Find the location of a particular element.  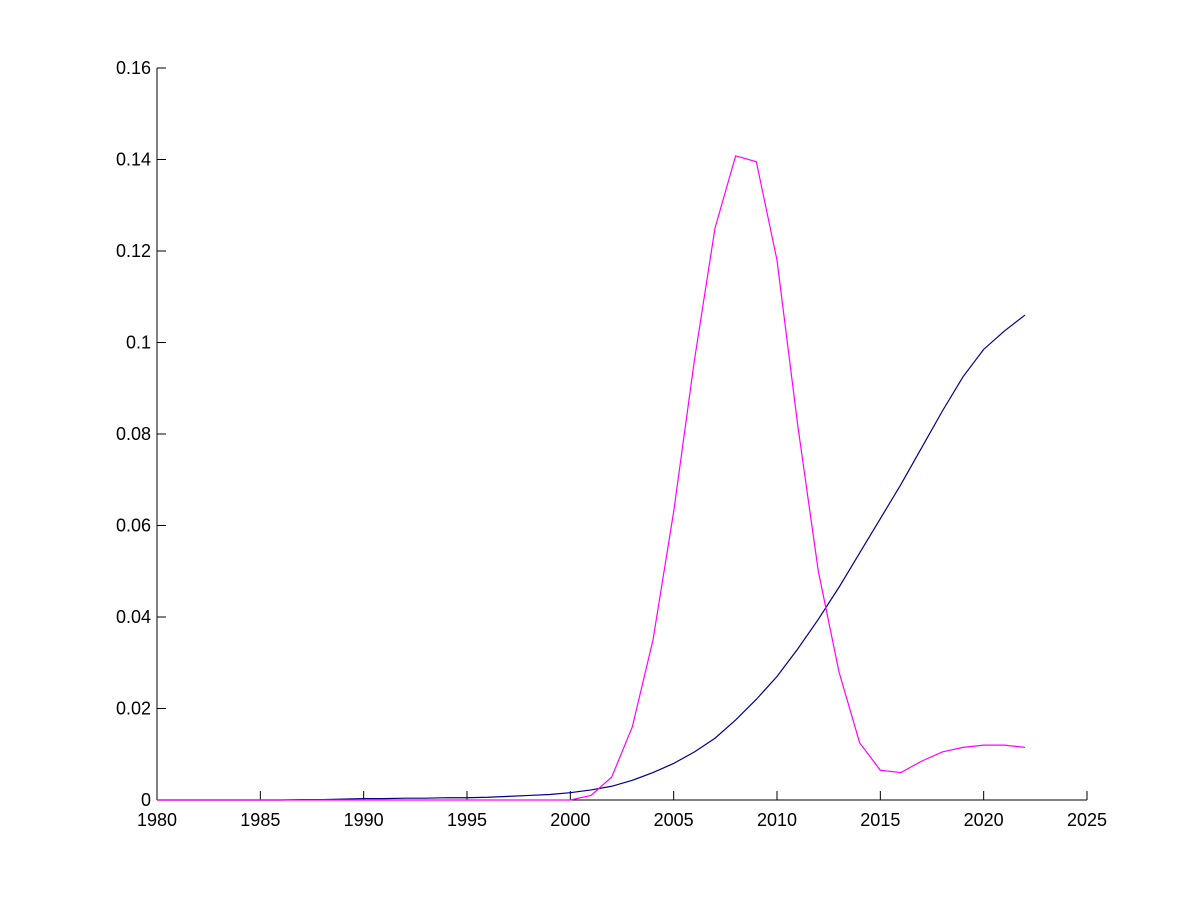

y-tick-label: 0.06 is located at coordinates (133, 526).